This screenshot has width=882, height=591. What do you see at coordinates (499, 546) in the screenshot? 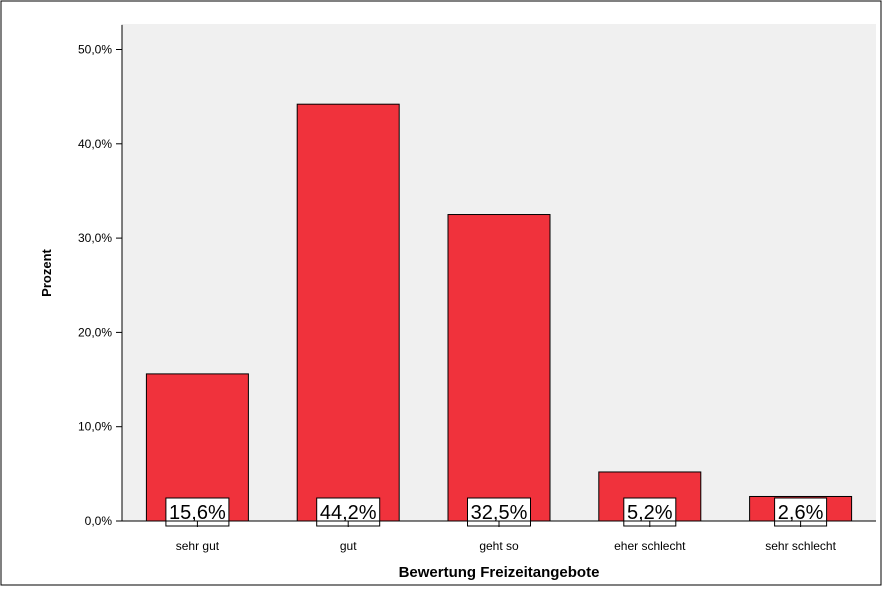
I see `x-tick-label: geht so` at bounding box center [499, 546].